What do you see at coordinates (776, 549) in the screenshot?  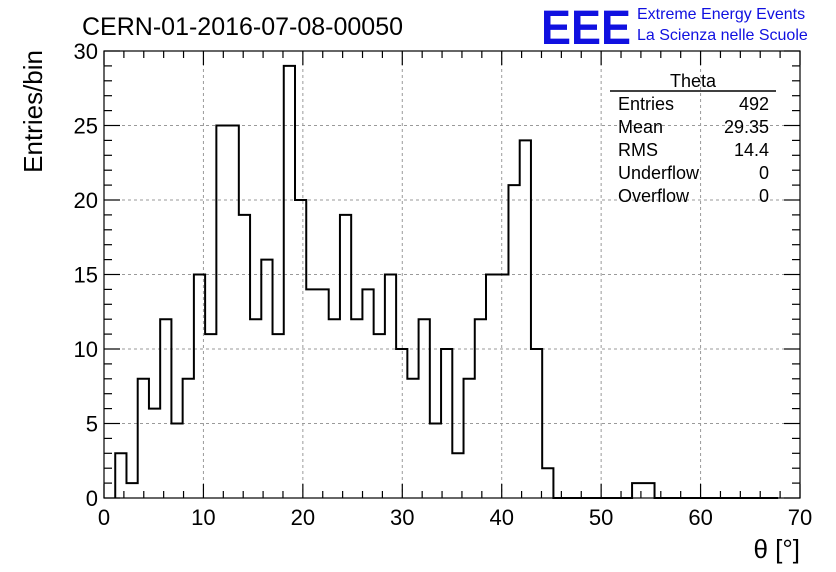 I see `x-axis-label: θ [°]` at bounding box center [776, 549].